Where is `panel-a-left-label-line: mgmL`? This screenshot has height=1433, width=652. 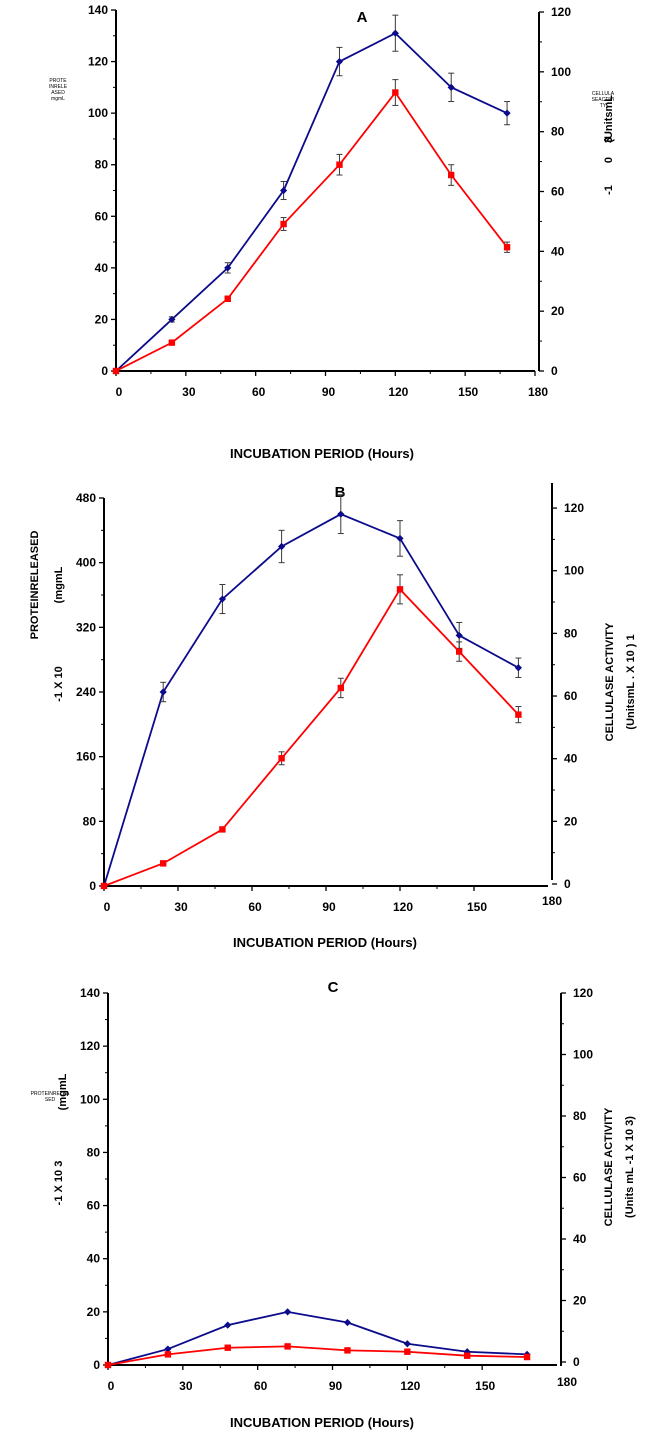 panel-a-left-label-line: mgmL is located at coordinates (58, 99).